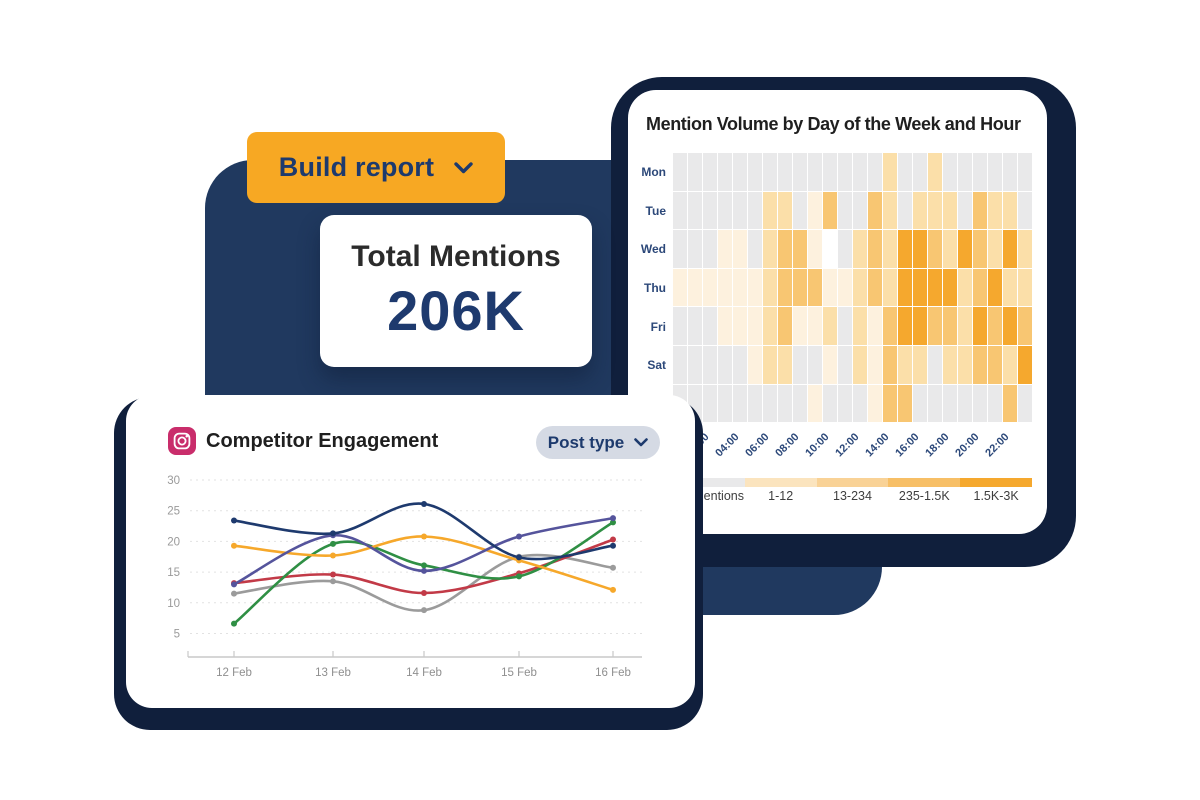  What do you see at coordinates (658, 326) in the screenshot?
I see `heatmap-day-label: Fri` at bounding box center [658, 326].